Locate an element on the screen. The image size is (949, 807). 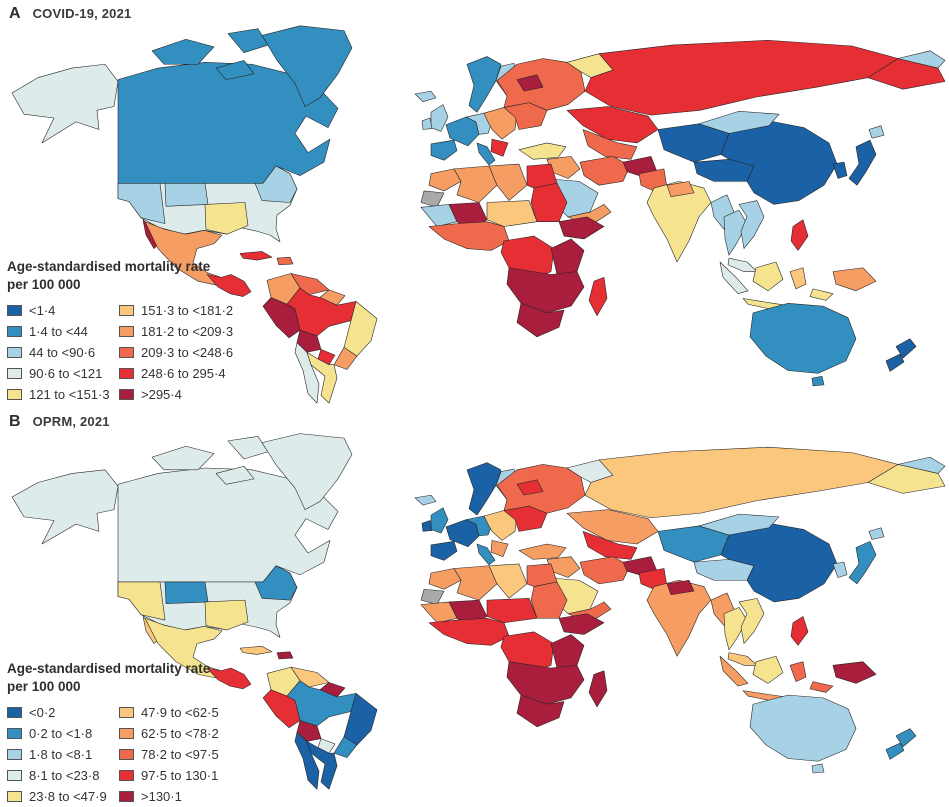
region-china-e is located at coordinates (779, 562).